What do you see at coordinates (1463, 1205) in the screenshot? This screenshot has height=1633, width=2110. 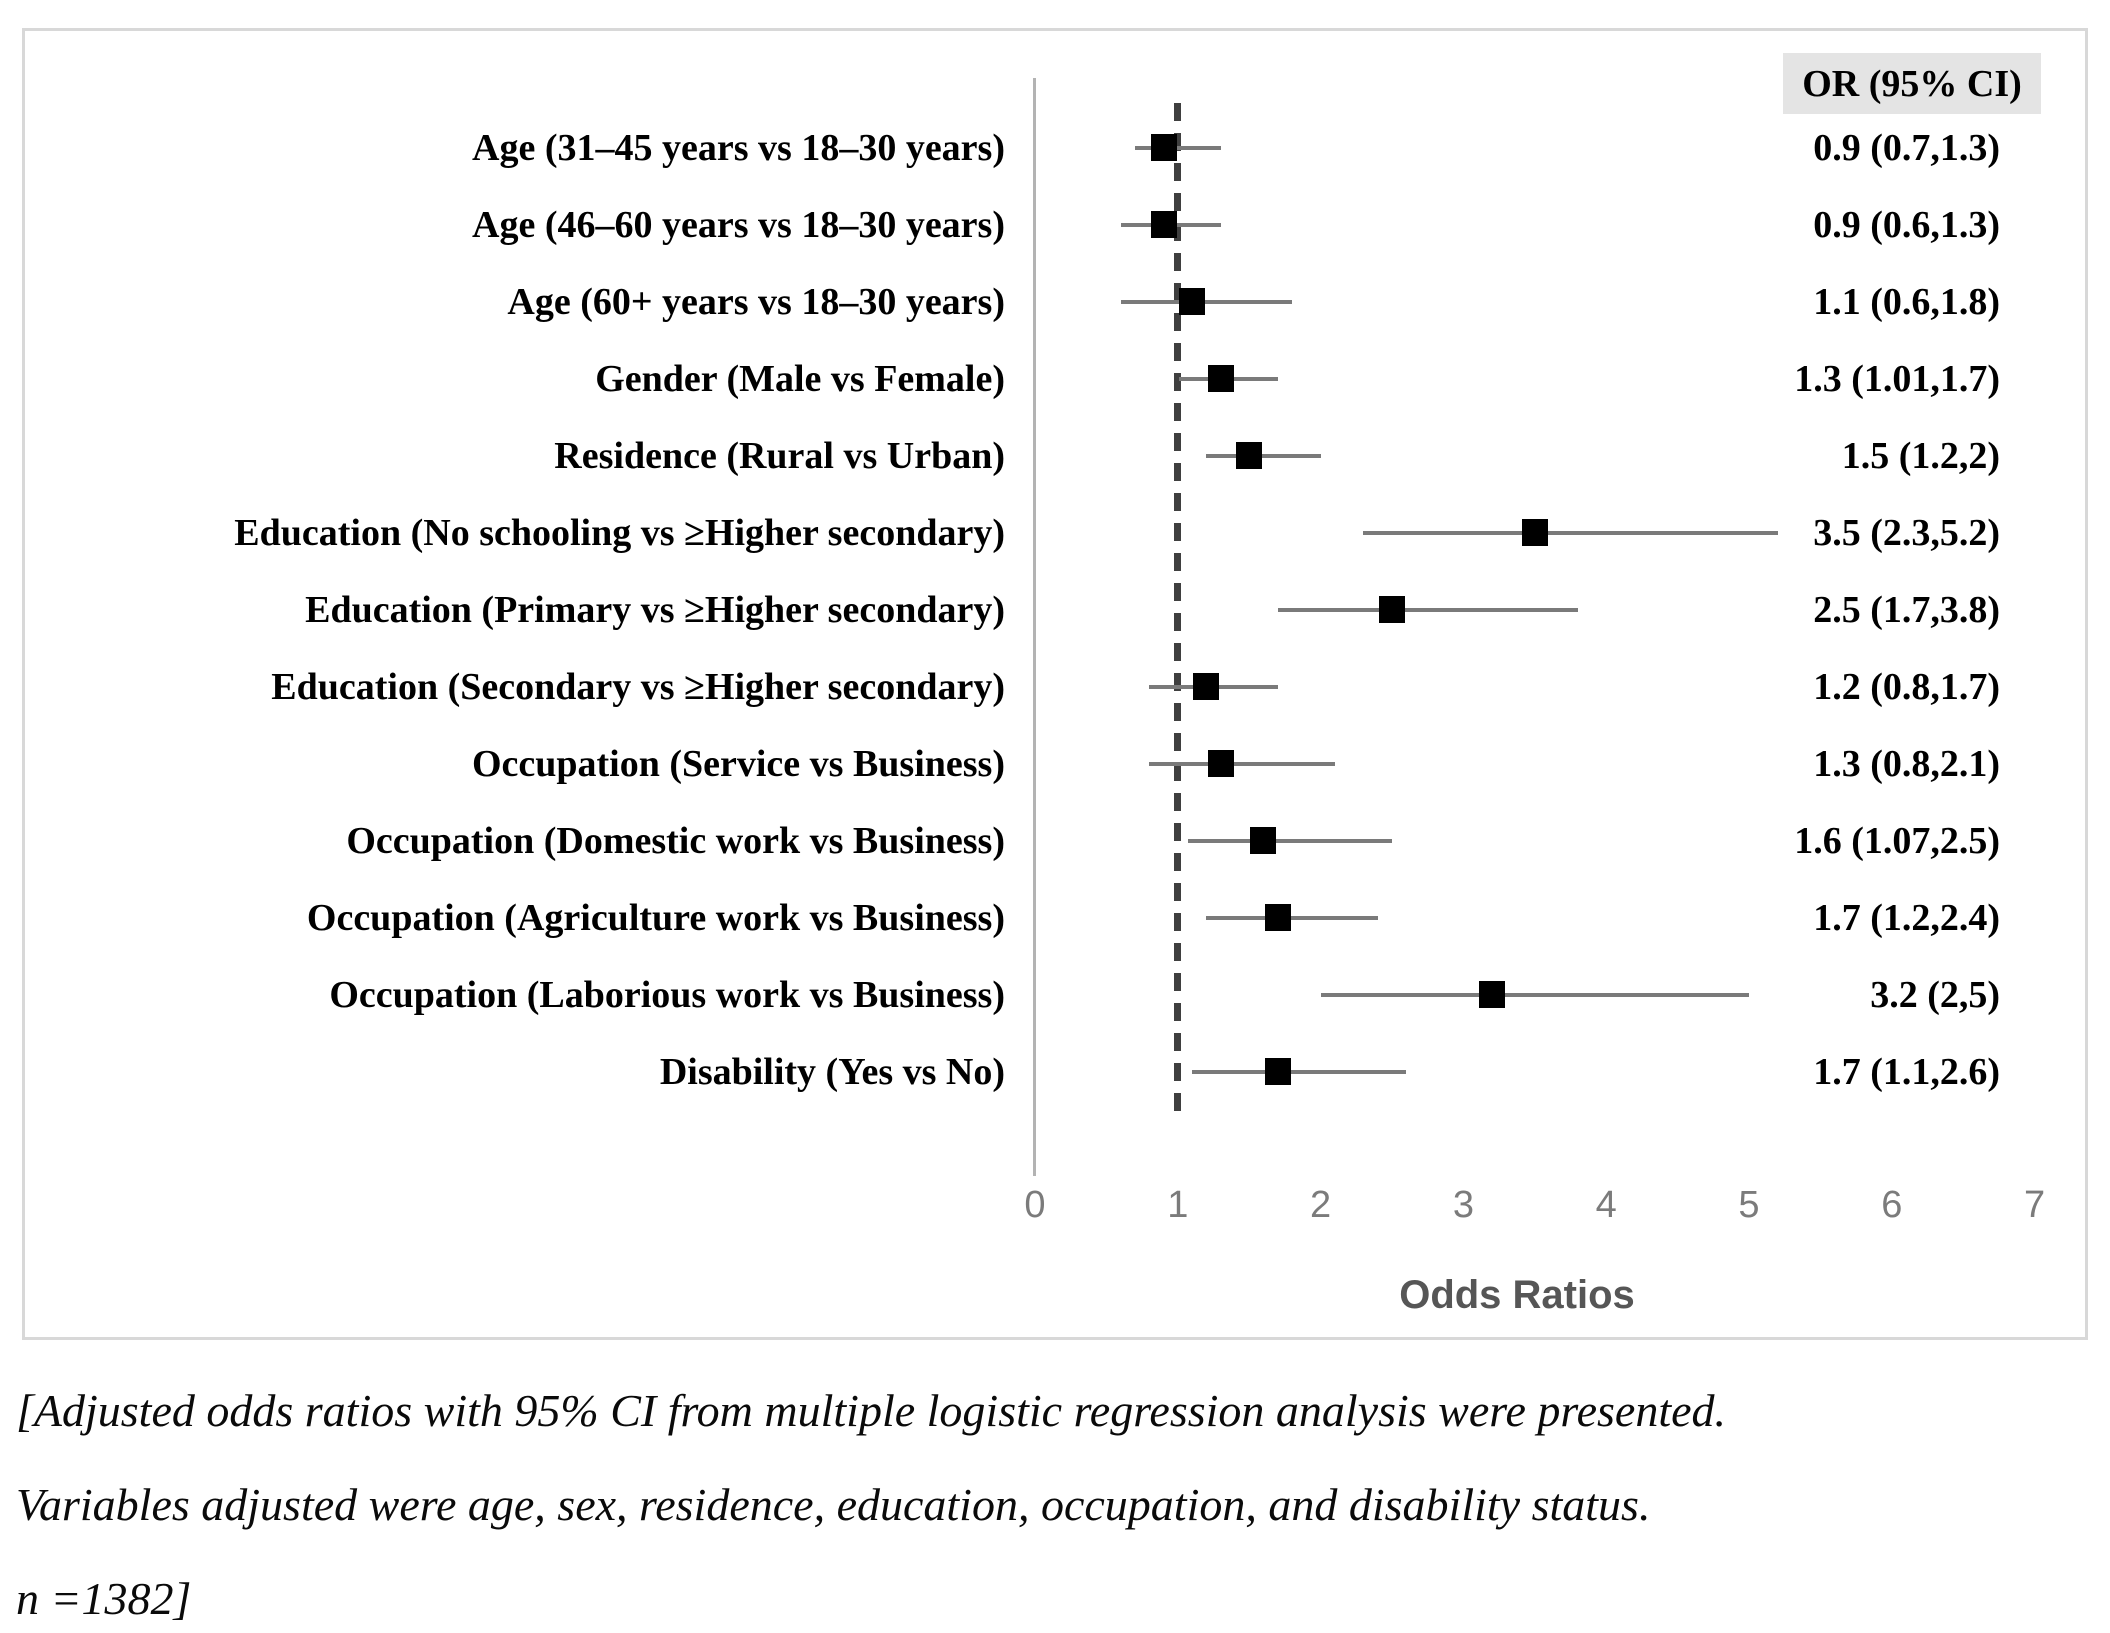 I see `x-axis-tick-label: 3` at bounding box center [1463, 1205].